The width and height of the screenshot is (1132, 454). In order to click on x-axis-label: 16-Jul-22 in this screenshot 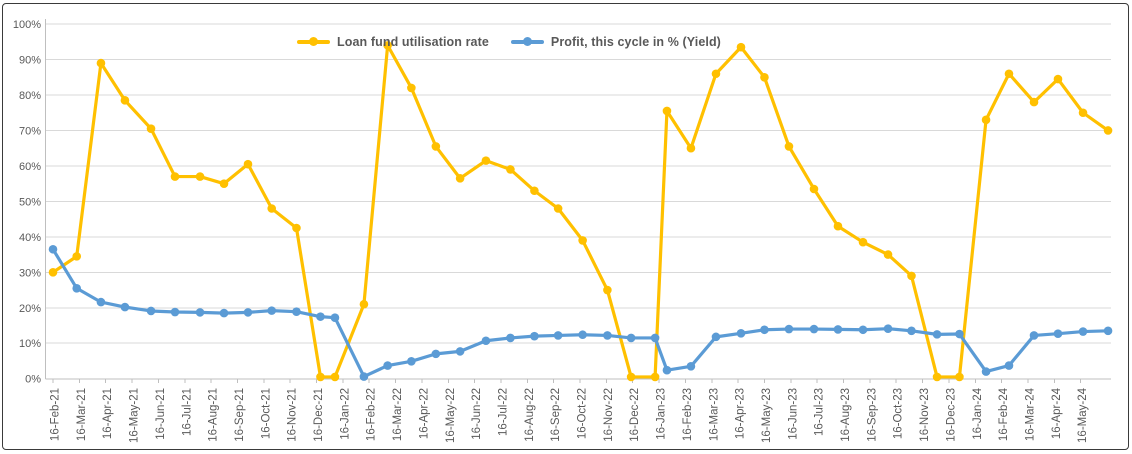, I will do `click(503, 412)`.